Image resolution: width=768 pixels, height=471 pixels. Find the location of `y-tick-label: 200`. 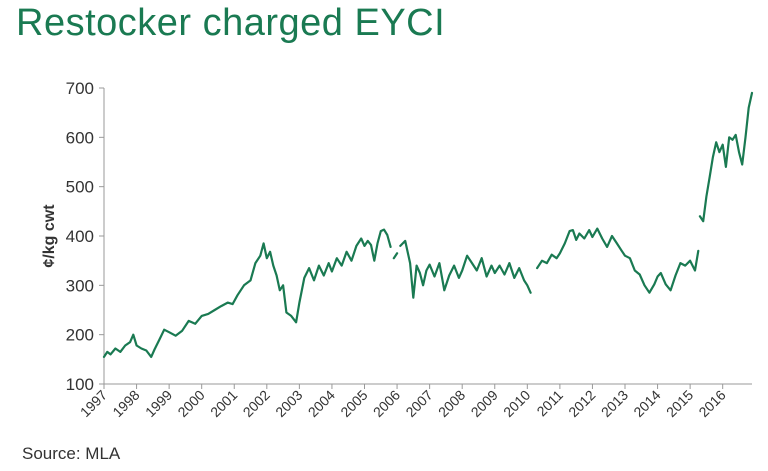

y-tick-label: 200 is located at coordinates (80, 335).